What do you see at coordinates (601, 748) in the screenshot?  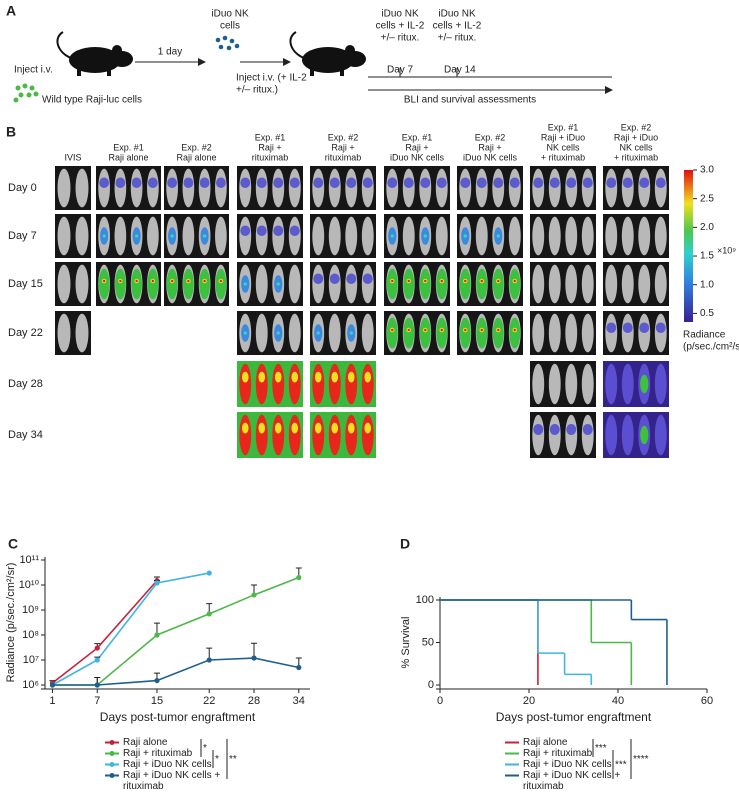 I see `significance-label: ***` at bounding box center [601, 748].